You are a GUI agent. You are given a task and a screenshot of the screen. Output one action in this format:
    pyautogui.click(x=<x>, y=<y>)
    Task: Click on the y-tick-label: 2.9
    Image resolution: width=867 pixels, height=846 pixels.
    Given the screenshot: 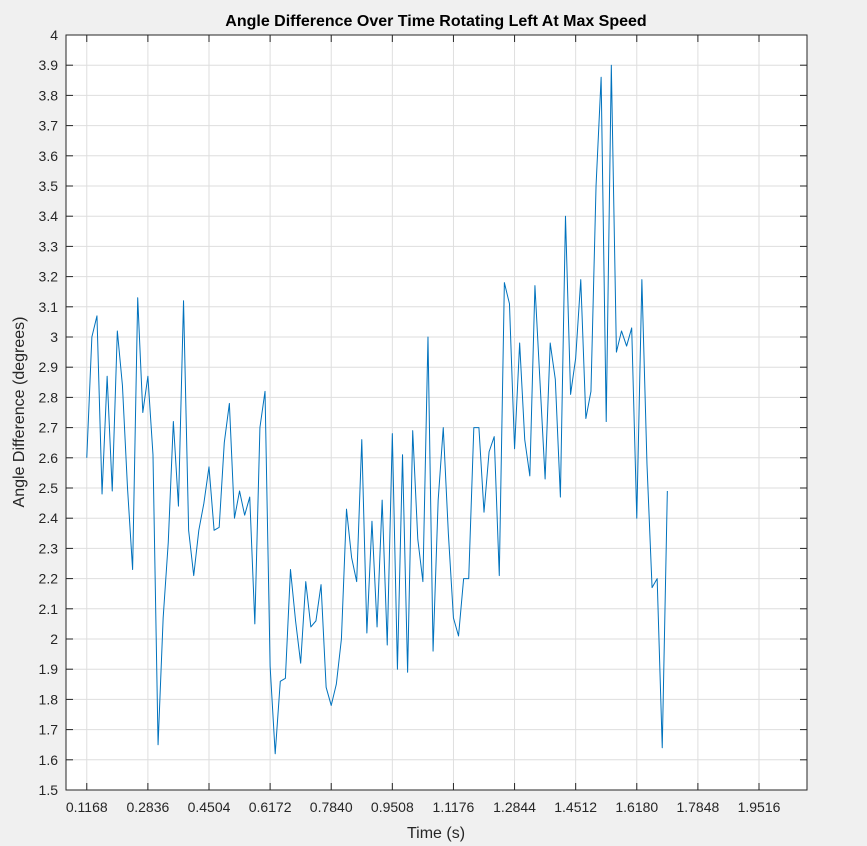 What is the action you would take?
    pyautogui.click(x=49, y=367)
    